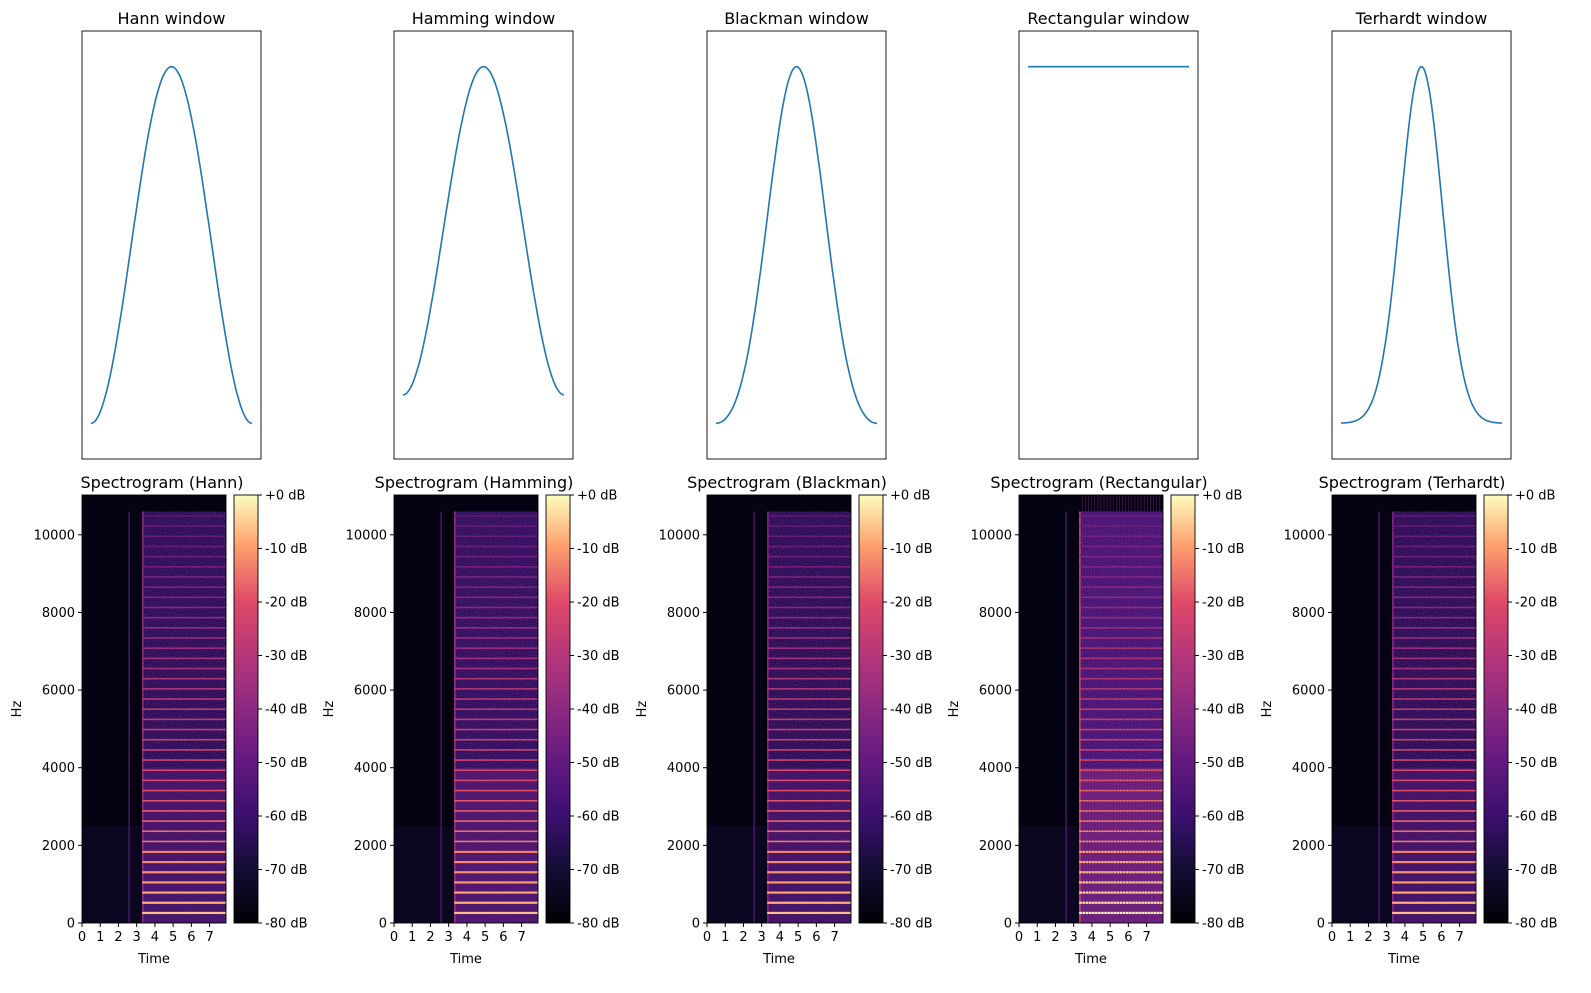 The height and width of the screenshot is (993, 1591). I want to click on x-axis-label: Time, so click(465, 959).